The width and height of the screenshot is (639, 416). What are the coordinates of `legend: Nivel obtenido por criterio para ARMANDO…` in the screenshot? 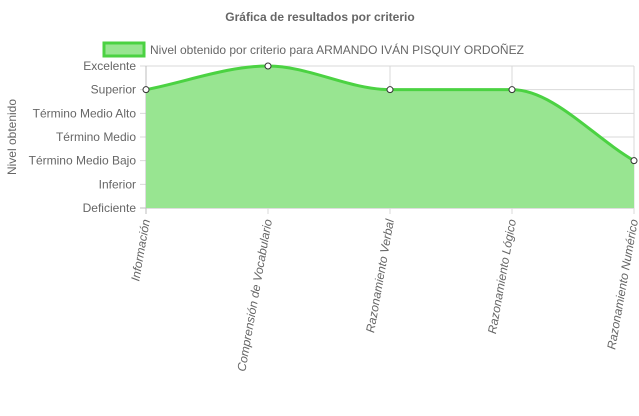 It's located at (313, 49).